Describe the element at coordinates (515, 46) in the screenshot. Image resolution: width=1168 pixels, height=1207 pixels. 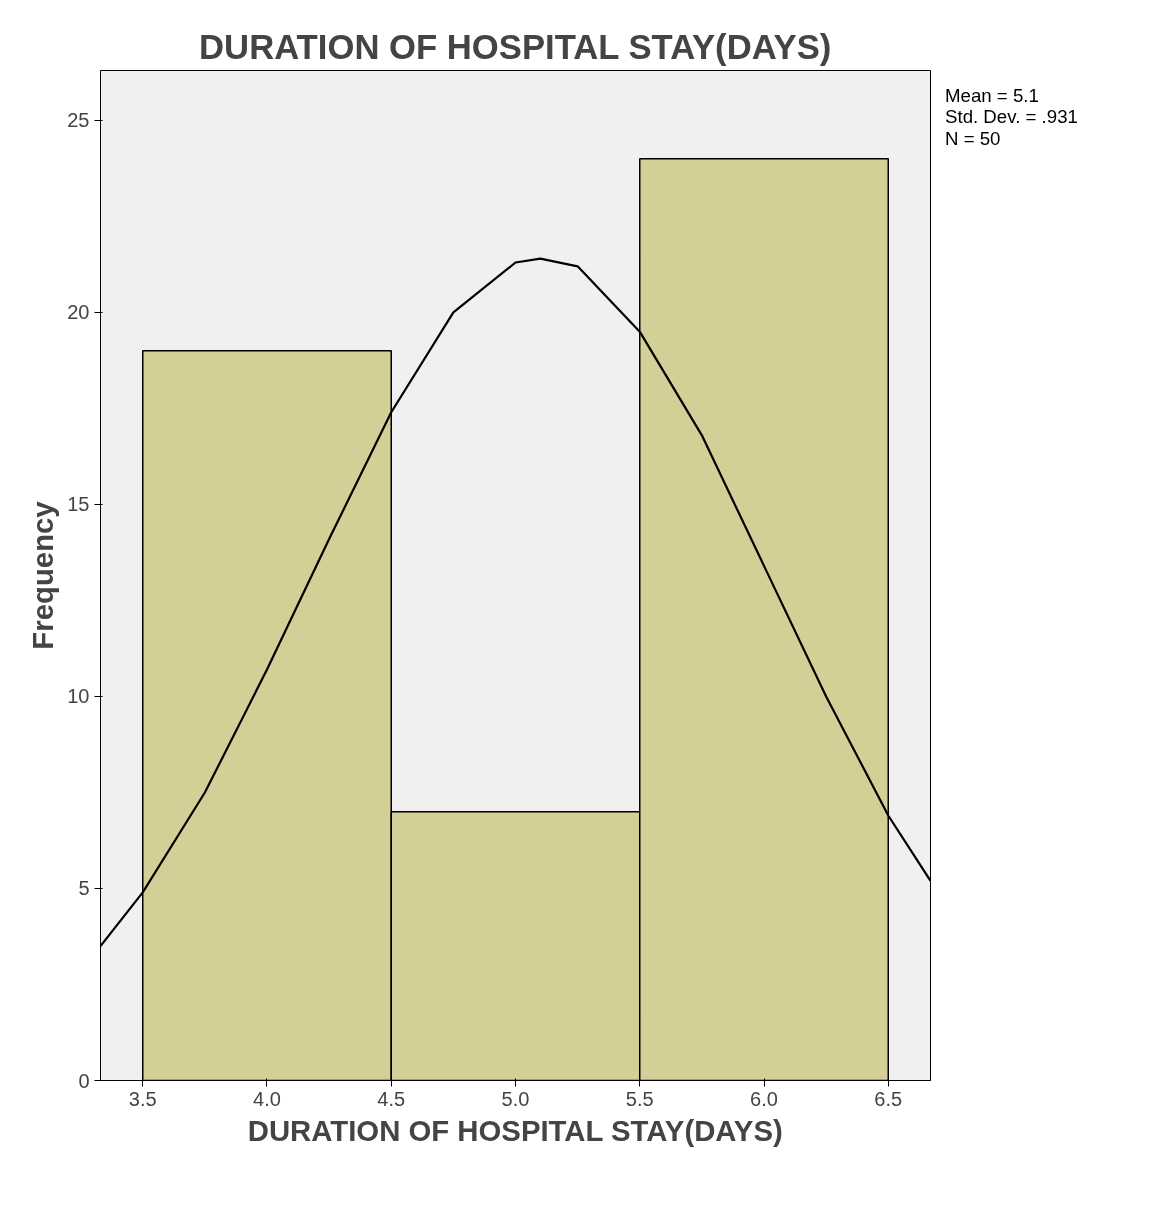
I see `chart-title: DURATION OF HOSPITAL STAY(DAYS)` at that location.